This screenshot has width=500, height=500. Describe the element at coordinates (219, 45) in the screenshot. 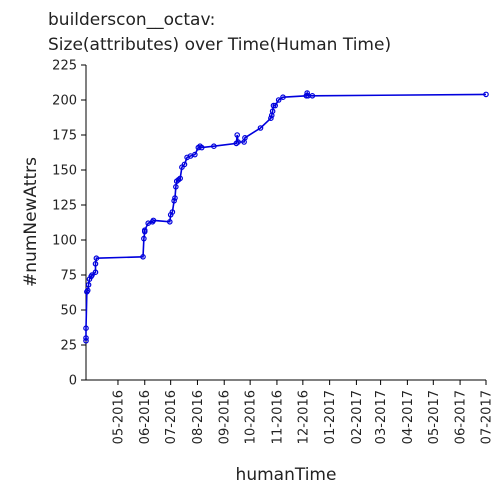

I see `chart-title-line-2: Size(attributes) over Time(Human Time)` at that location.